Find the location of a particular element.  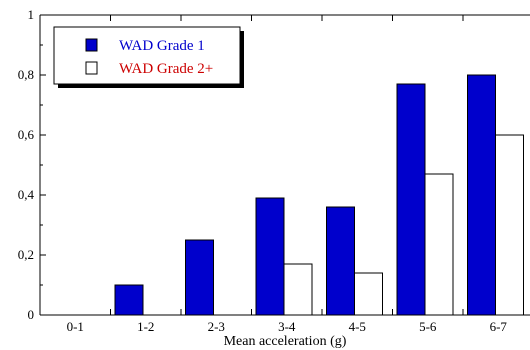

y-tick-label: 0 is located at coordinates (31, 314).